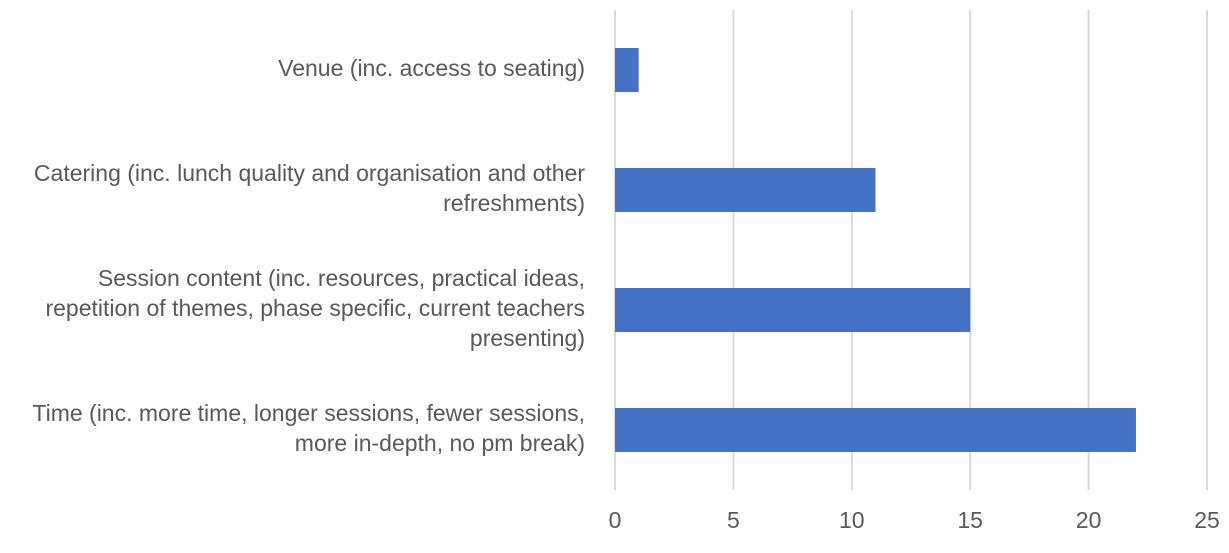 The height and width of the screenshot is (553, 1229). Describe the element at coordinates (733, 520) in the screenshot. I see `x-tick-label: 5` at that location.